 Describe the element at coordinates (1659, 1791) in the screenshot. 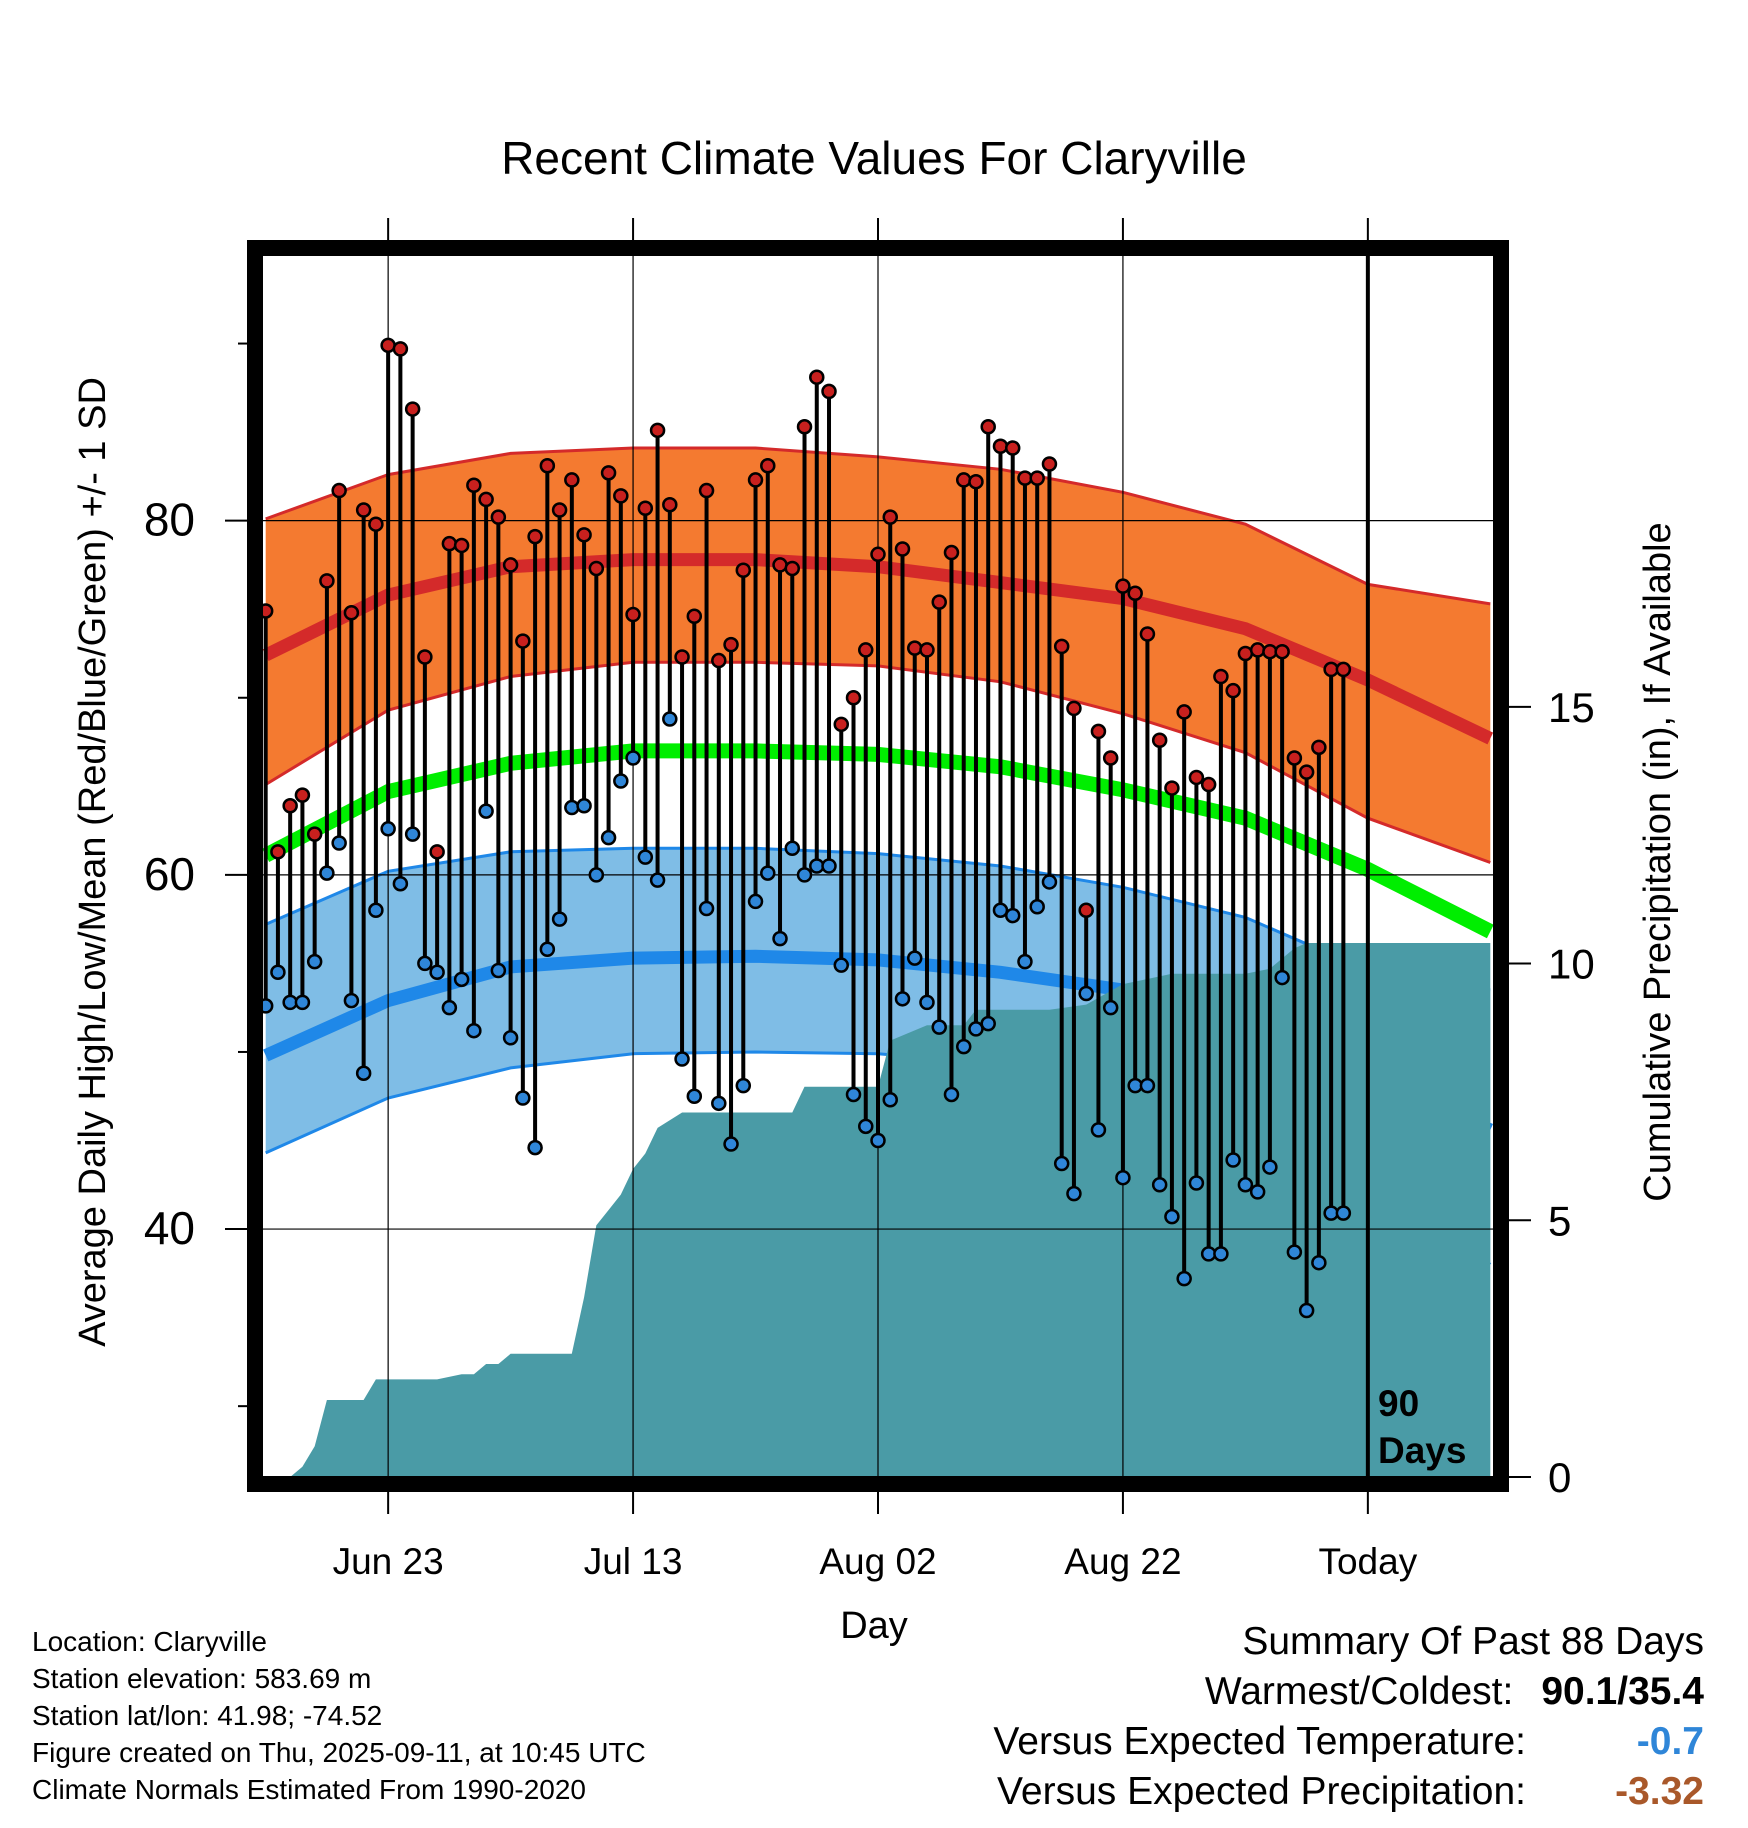

I see `summary-precip-value: -3.32` at that location.